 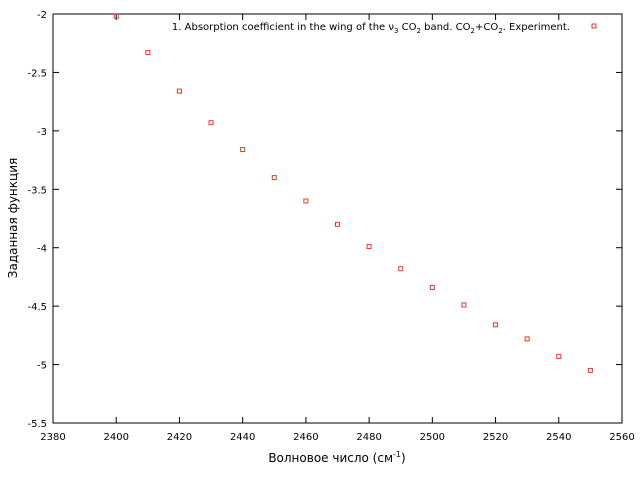 What do you see at coordinates (42, 249) in the screenshot?
I see `y-tick-label: -4` at bounding box center [42, 249].